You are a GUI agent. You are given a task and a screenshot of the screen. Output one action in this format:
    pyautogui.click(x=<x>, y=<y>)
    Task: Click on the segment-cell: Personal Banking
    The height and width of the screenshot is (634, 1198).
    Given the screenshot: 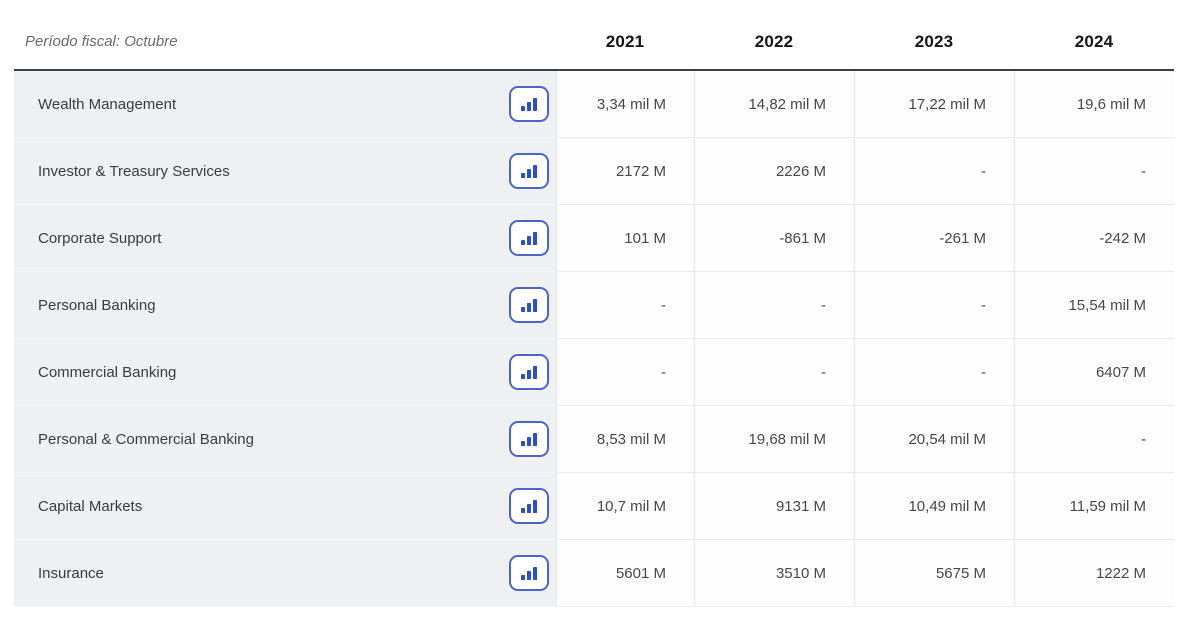 What is the action you would take?
    pyautogui.click(x=285, y=305)
    